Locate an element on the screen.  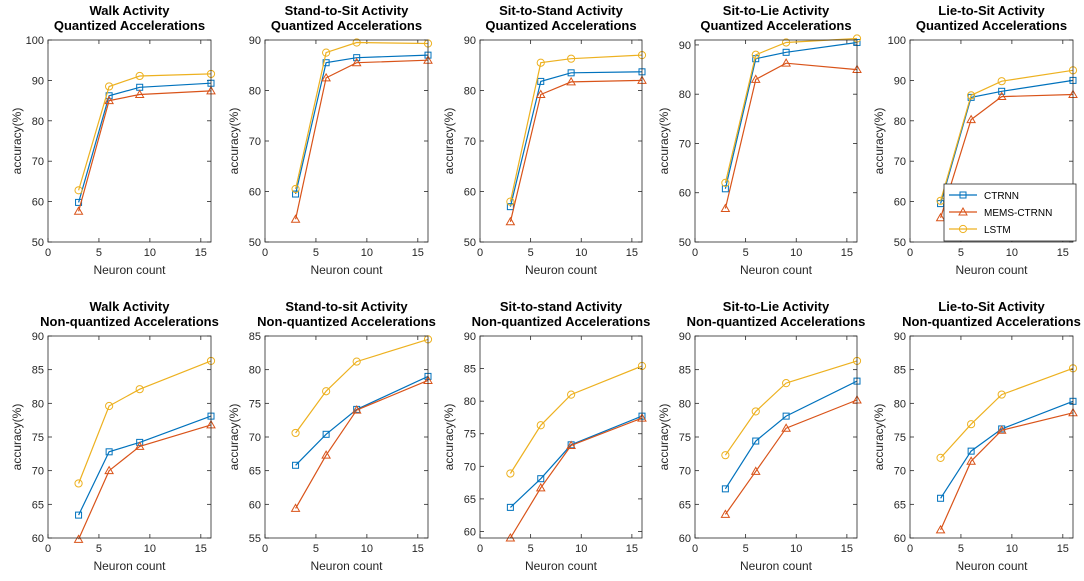
legend: CTRNN MEMS-CTRNN LSTM is located at coordinates (1010, 212).